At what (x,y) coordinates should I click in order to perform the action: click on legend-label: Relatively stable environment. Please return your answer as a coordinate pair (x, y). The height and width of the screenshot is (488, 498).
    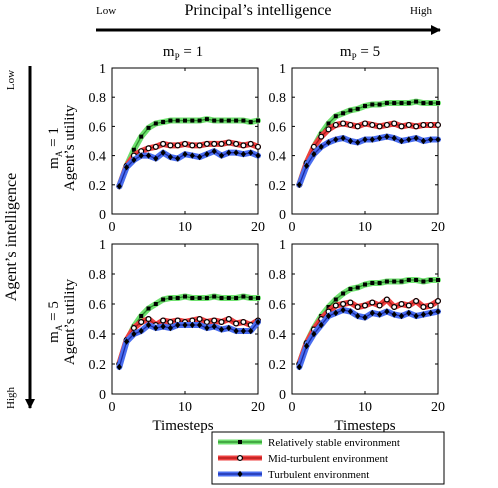
    Looking at the image, I should click on (334, 443).